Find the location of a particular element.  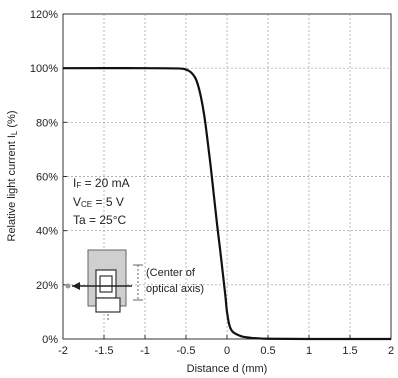

x-tick-label: 0 is located at coordinates (227, 351).